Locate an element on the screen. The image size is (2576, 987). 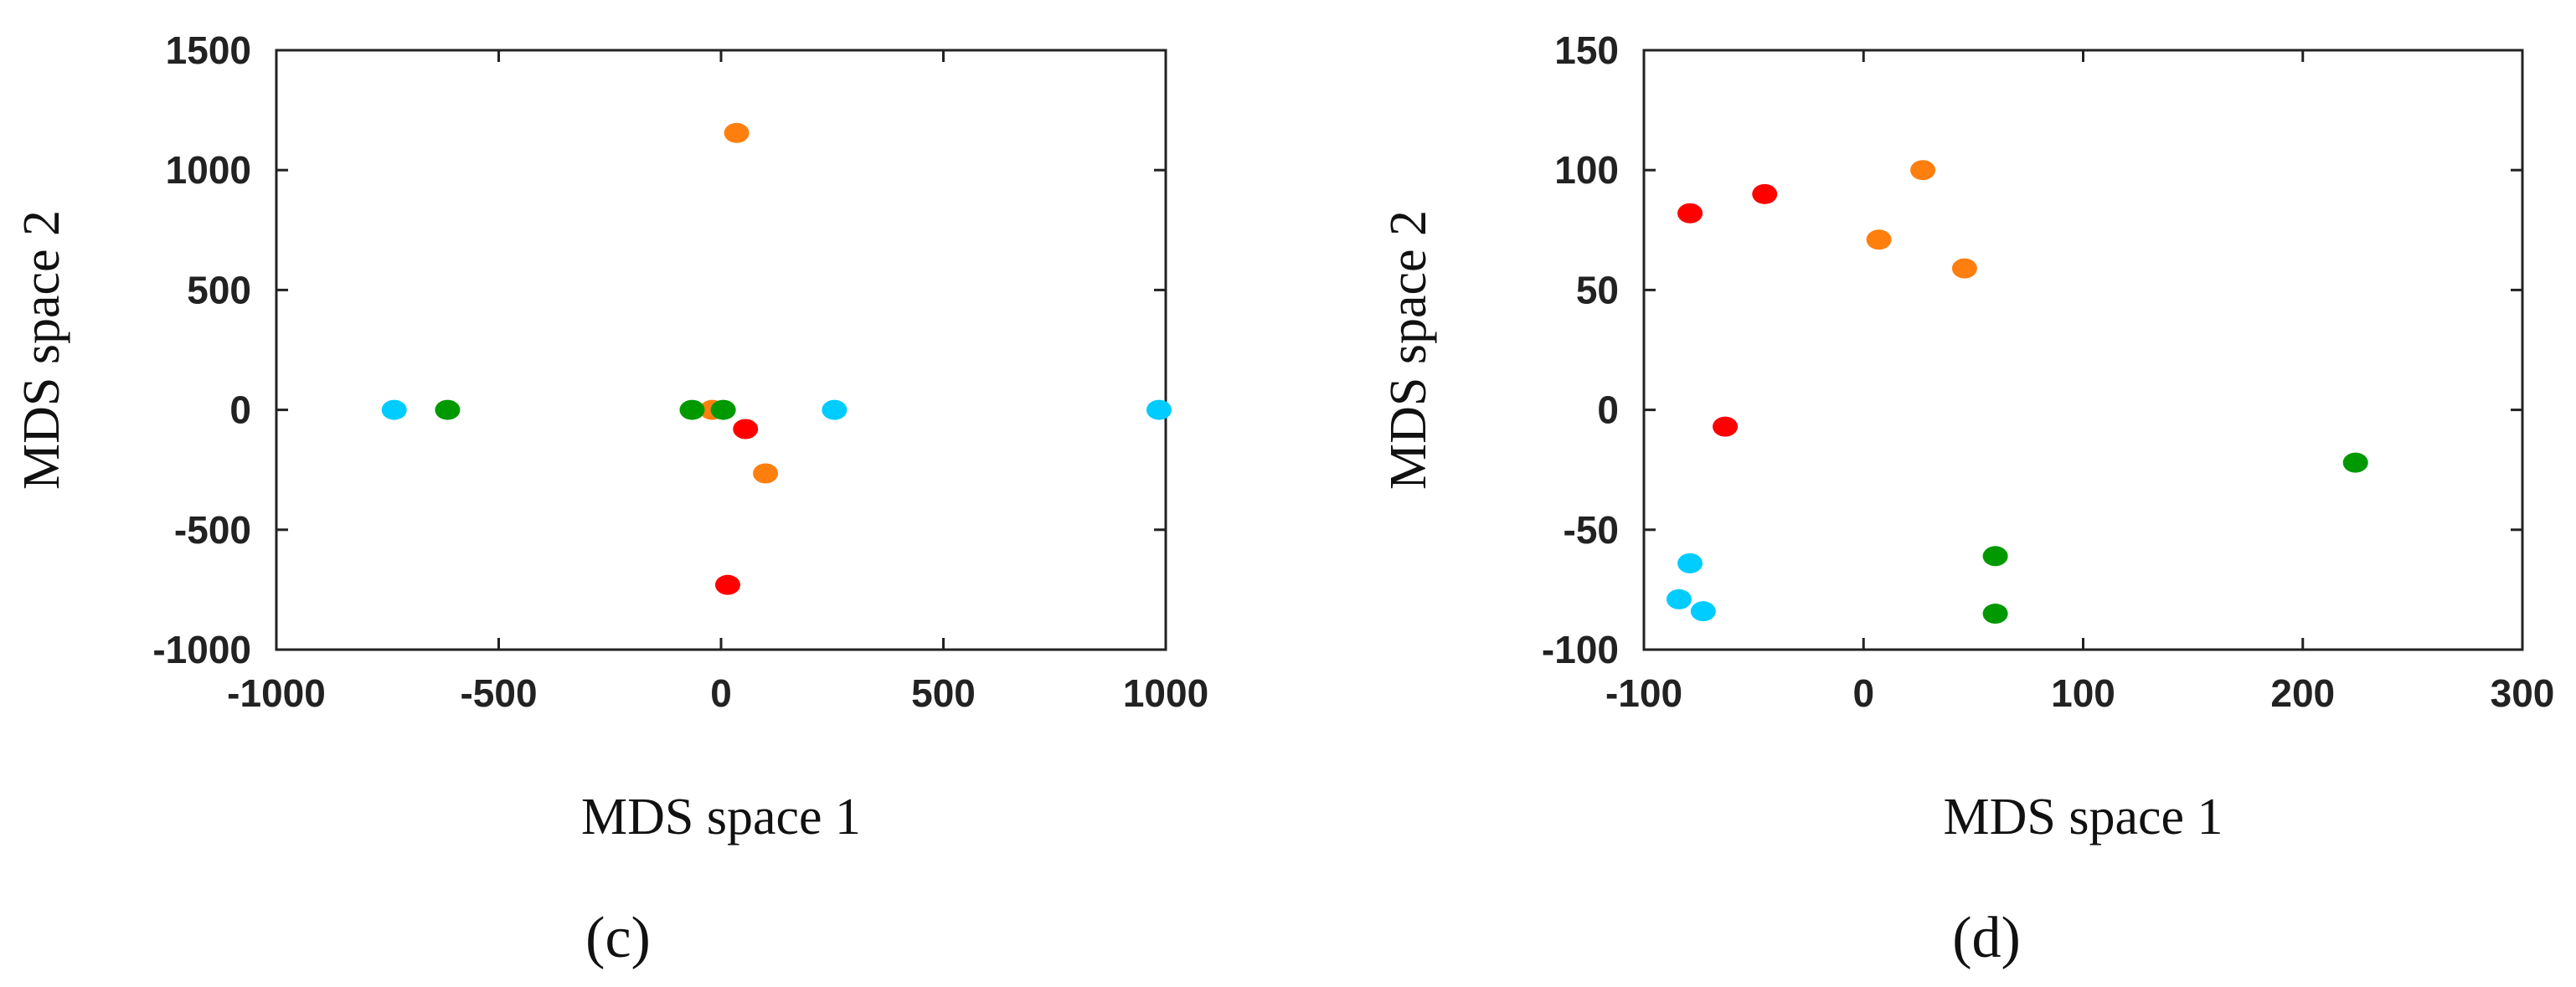
x-tick-label: 1000 is located at coordinates (1165, 693).